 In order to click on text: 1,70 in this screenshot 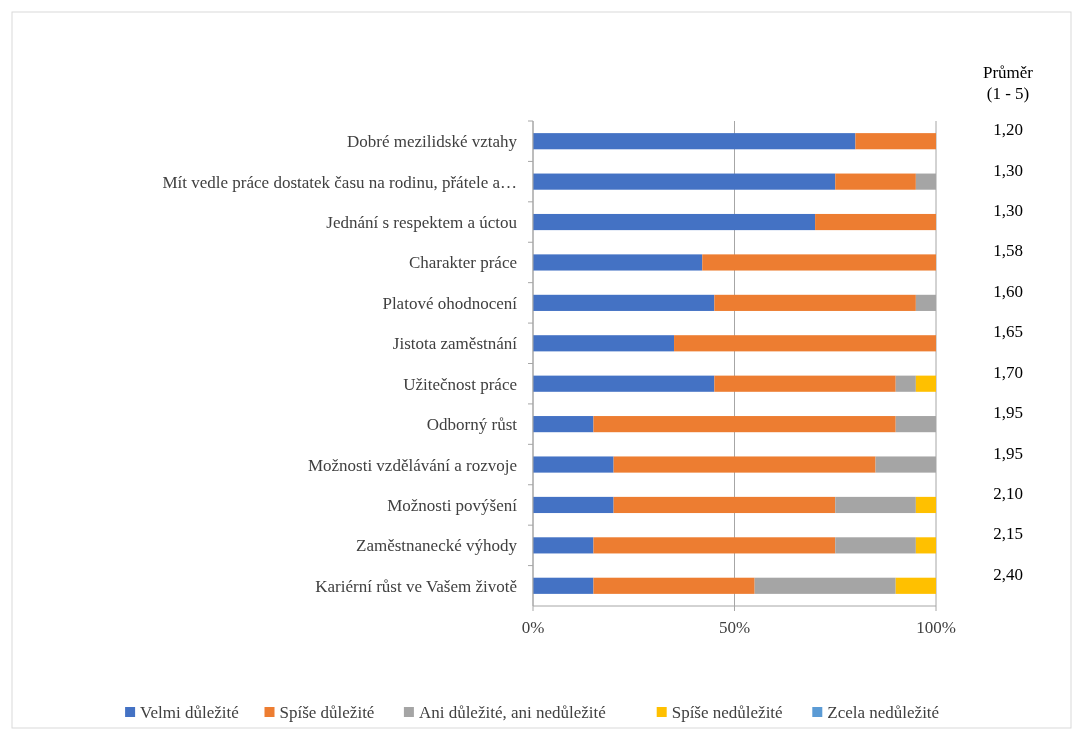, I will do `click(1008, 372)`.